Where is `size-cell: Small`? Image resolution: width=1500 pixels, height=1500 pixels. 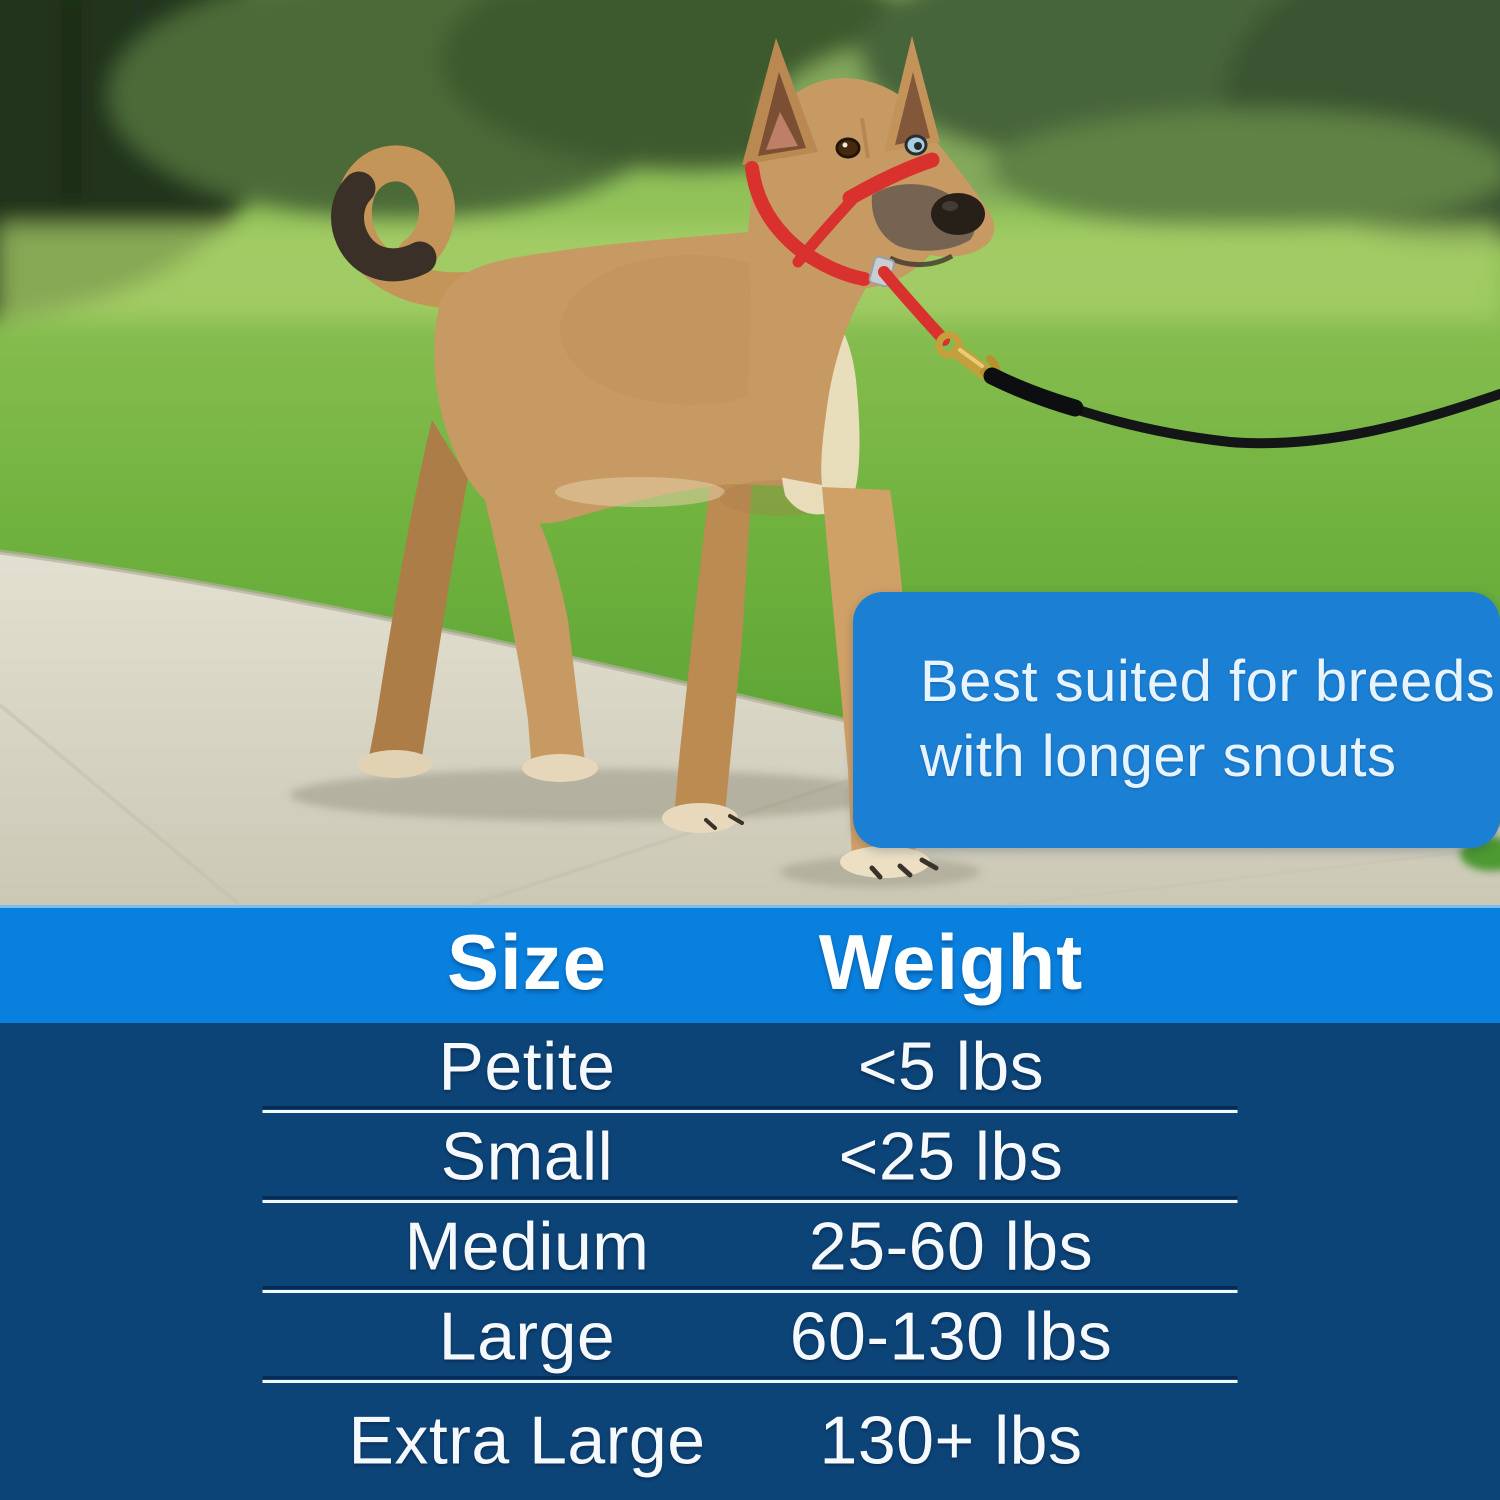 size-cell: Small is located at coordinates (527, 1156).